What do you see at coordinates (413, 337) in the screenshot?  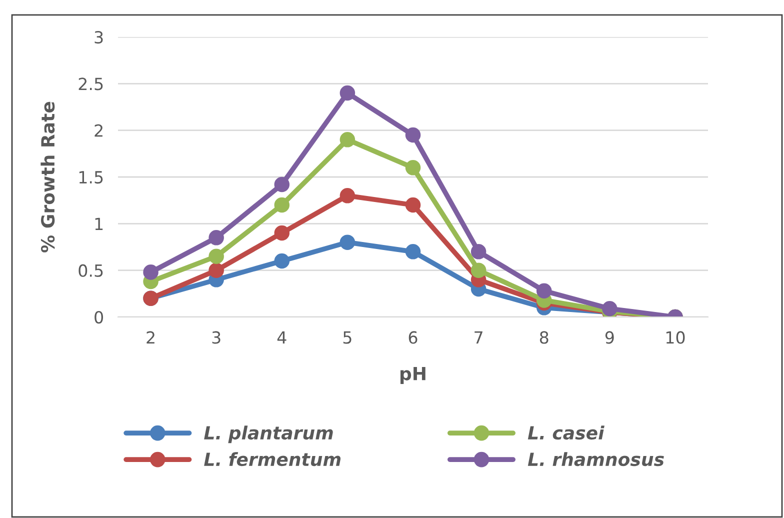 I see `x-tick-label: 6` at bounding box center [413, 337].